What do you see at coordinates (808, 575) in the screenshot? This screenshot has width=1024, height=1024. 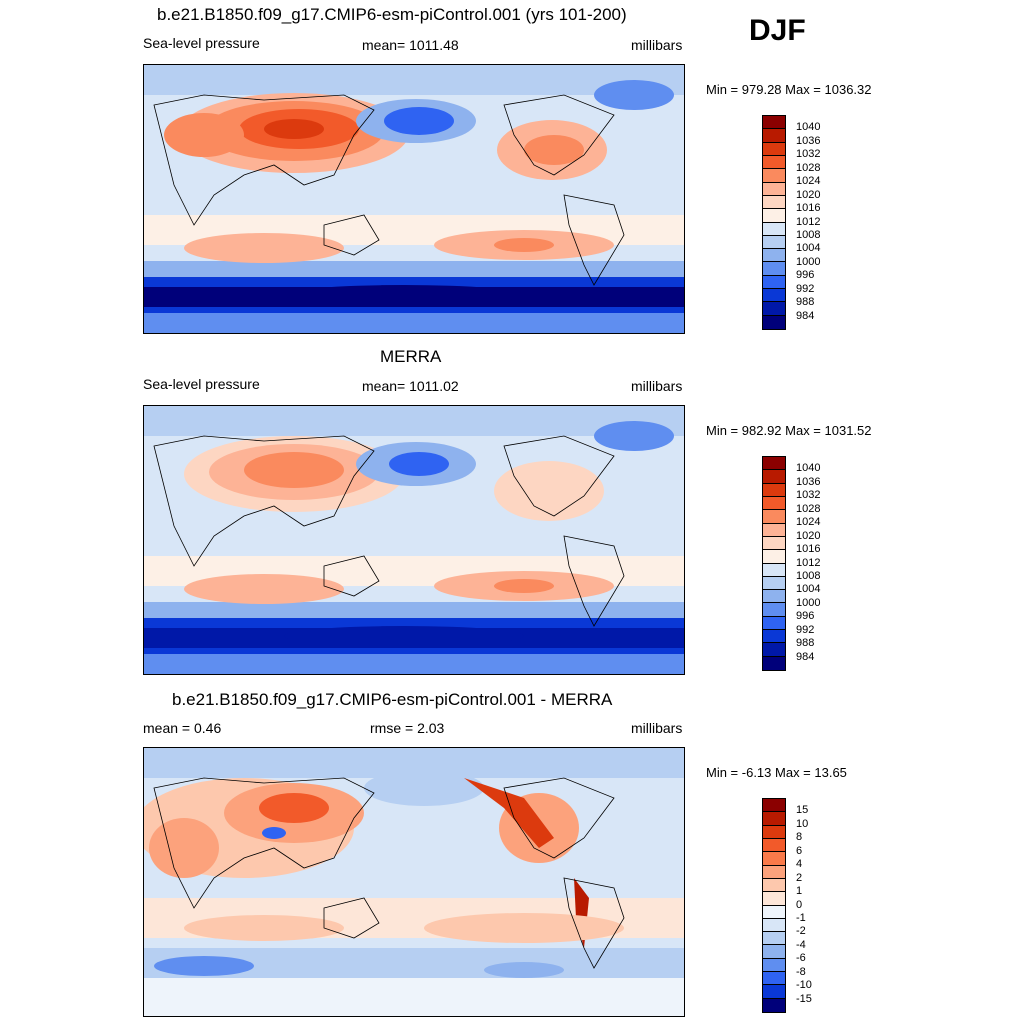 I see `colorbar-tick-label: 1008` at bounding box center [808, 575].